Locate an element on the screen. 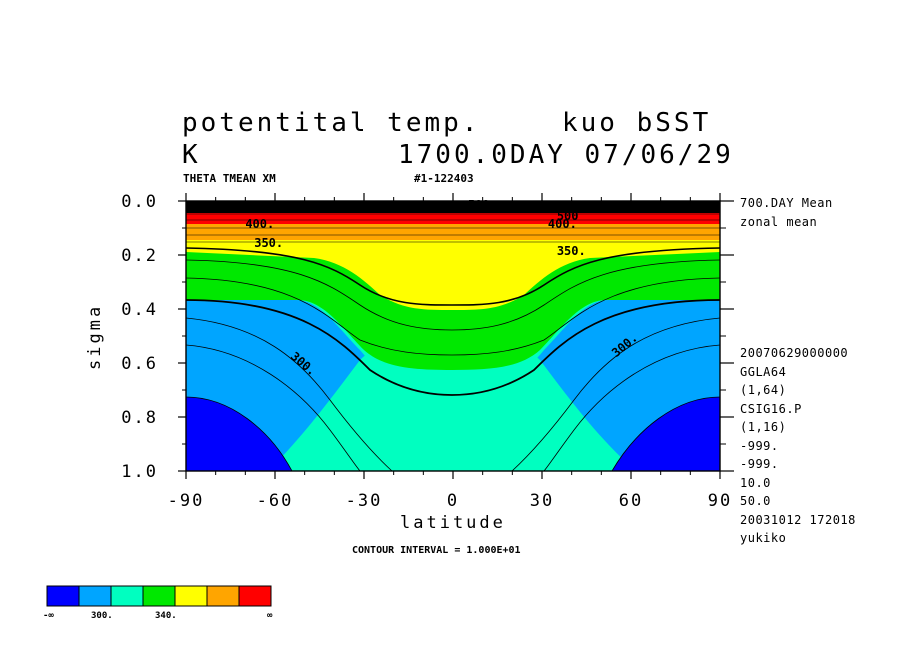 The height and width of the screenshot is (654, 904). zonal-mean-label: zonal mean is located at coordinates (779, 222).